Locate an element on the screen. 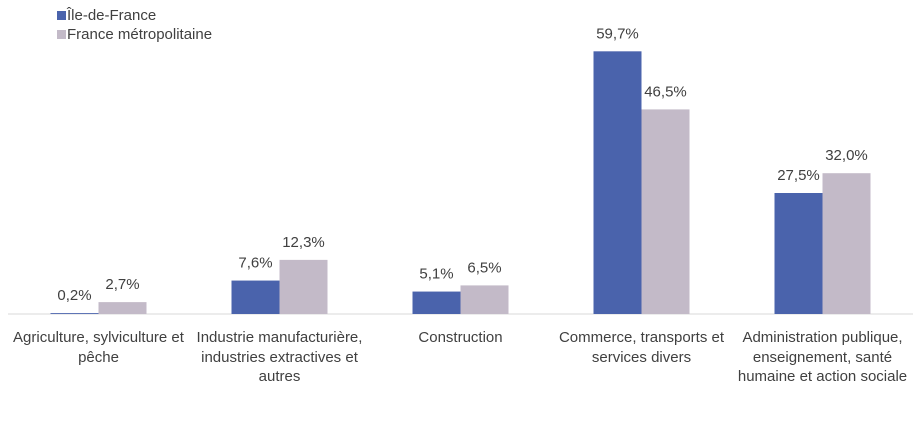 The width and height of the screenshot is (913, 443). value-label: 27,5% is located at coordinates (798, 175).